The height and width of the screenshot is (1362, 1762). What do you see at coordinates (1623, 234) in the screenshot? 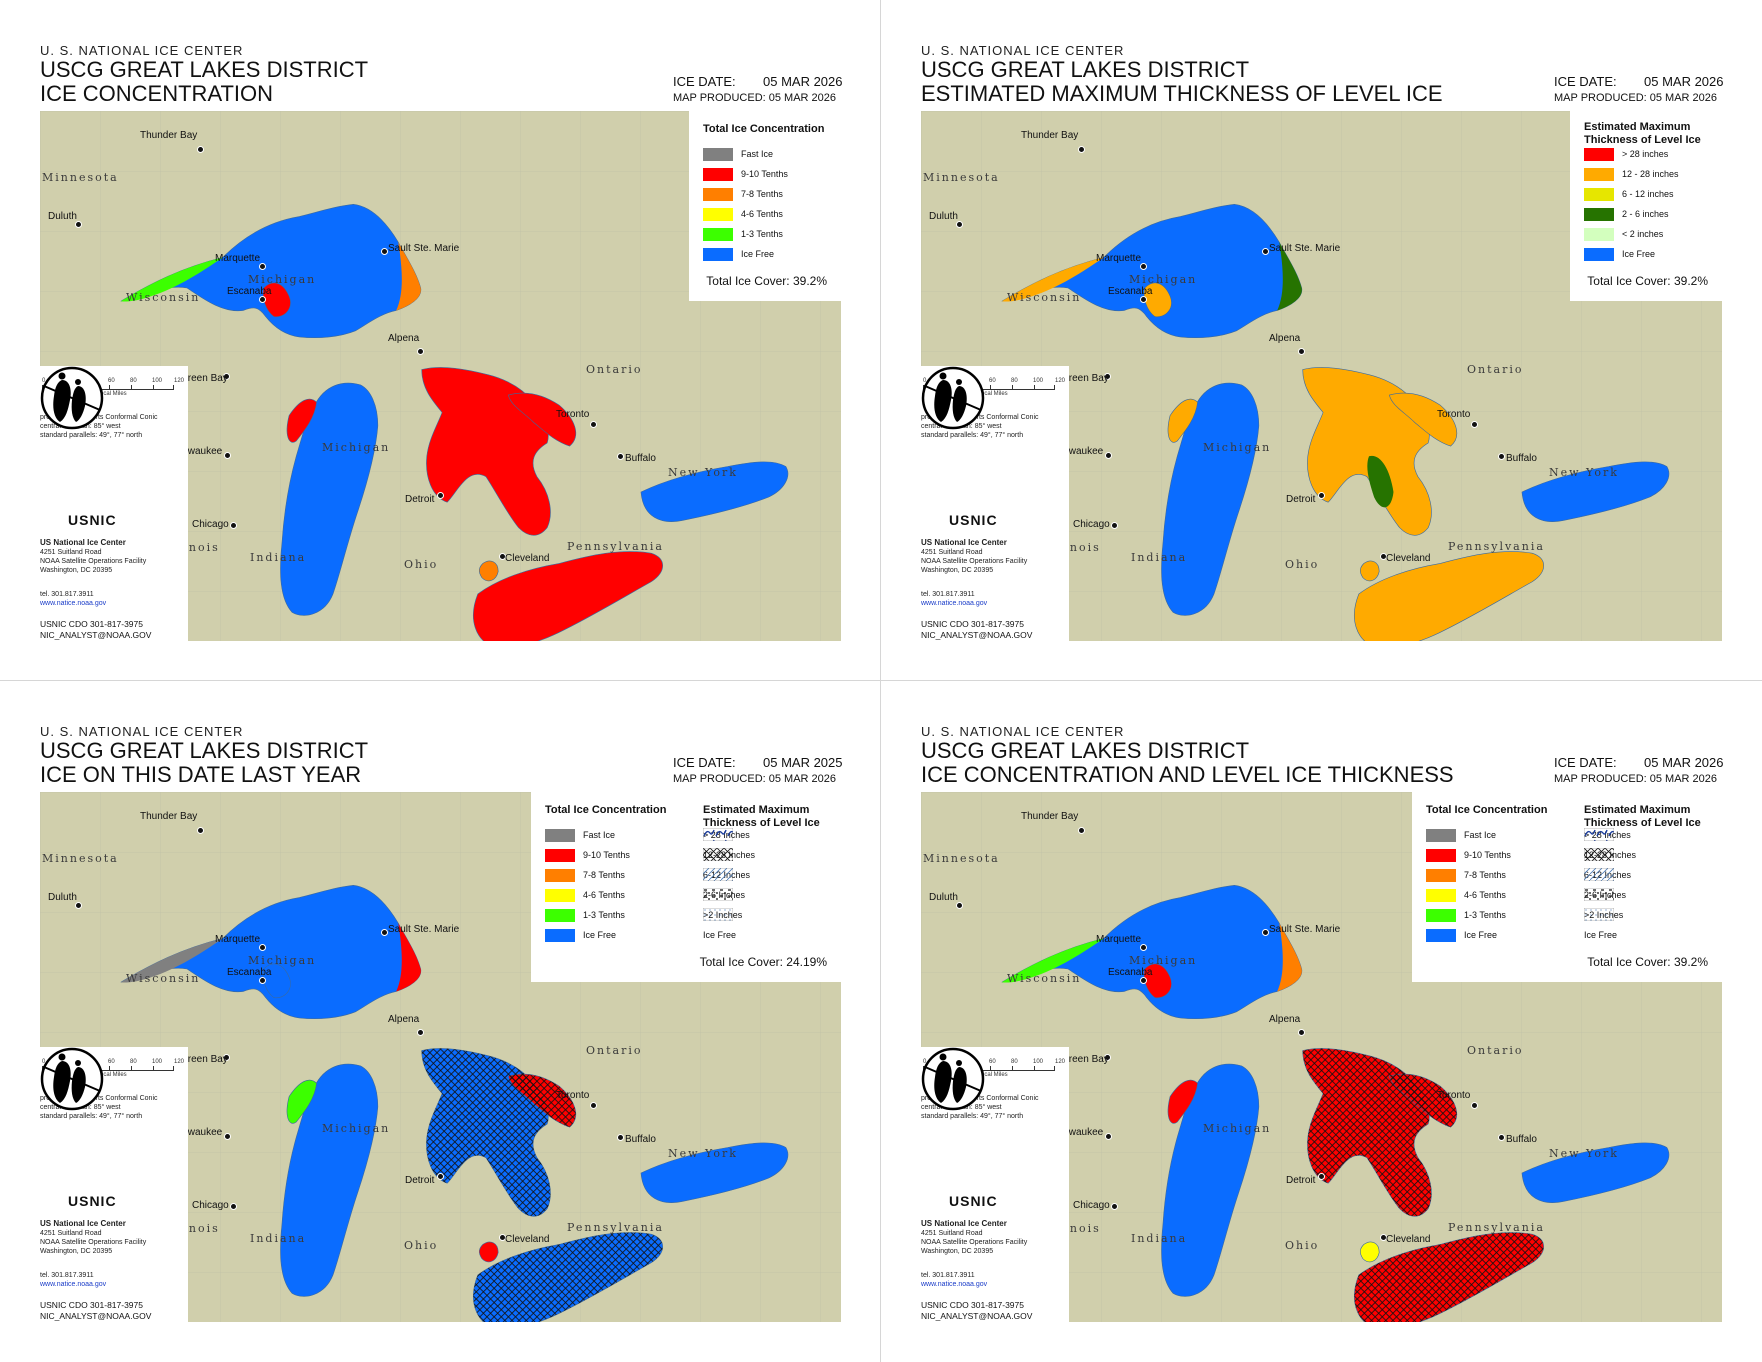
I see `legend-item-thickness: < 2 inches` at bounding box center [1623, 234].